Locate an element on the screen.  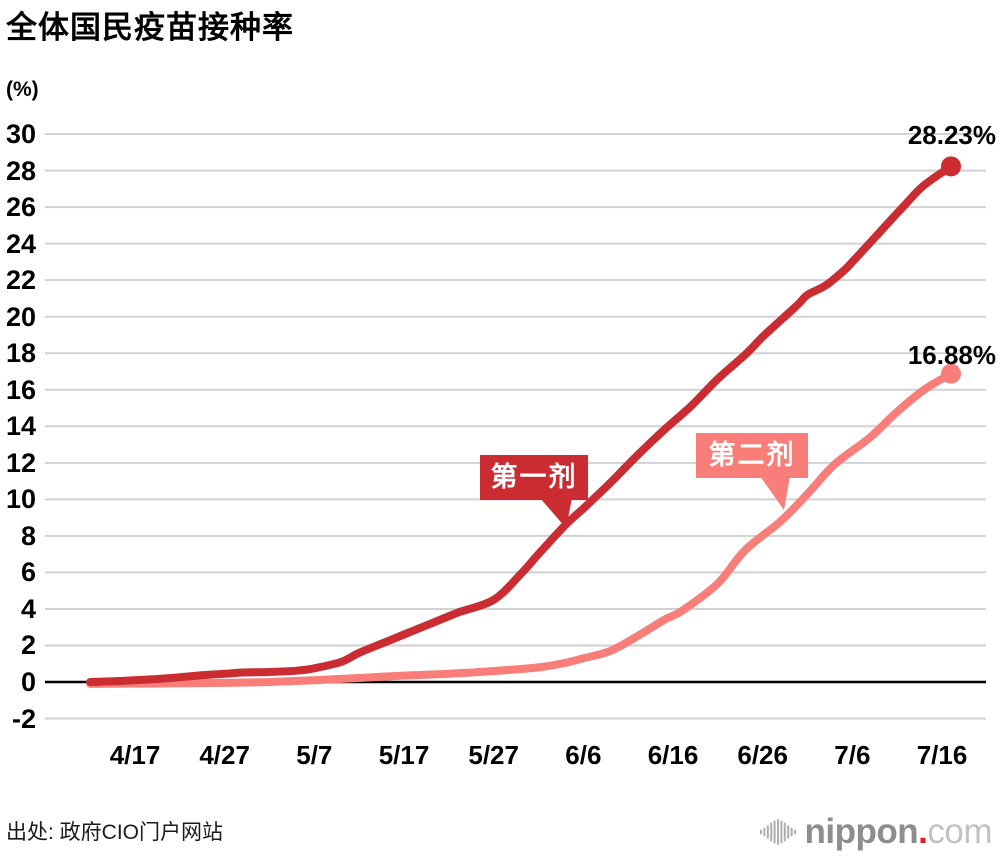
x-tick-label: 6/26 is located at coordinates (762, 755).